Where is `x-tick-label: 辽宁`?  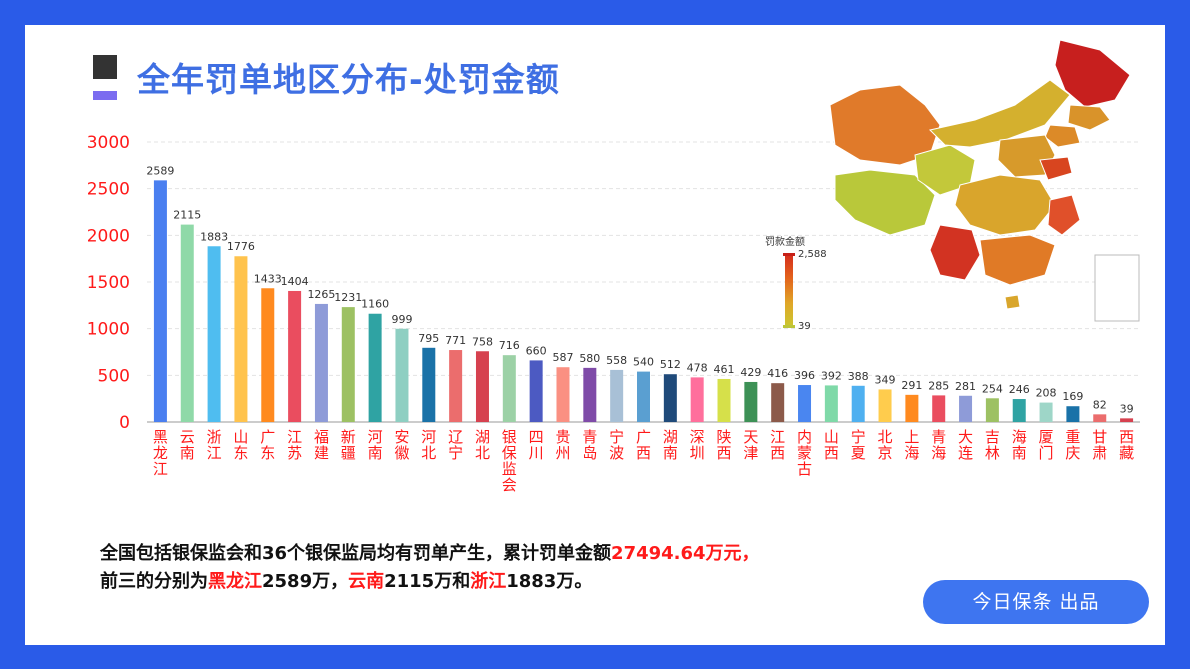 x-tick-label: 辽宁 is located at coordinates (455, 445).